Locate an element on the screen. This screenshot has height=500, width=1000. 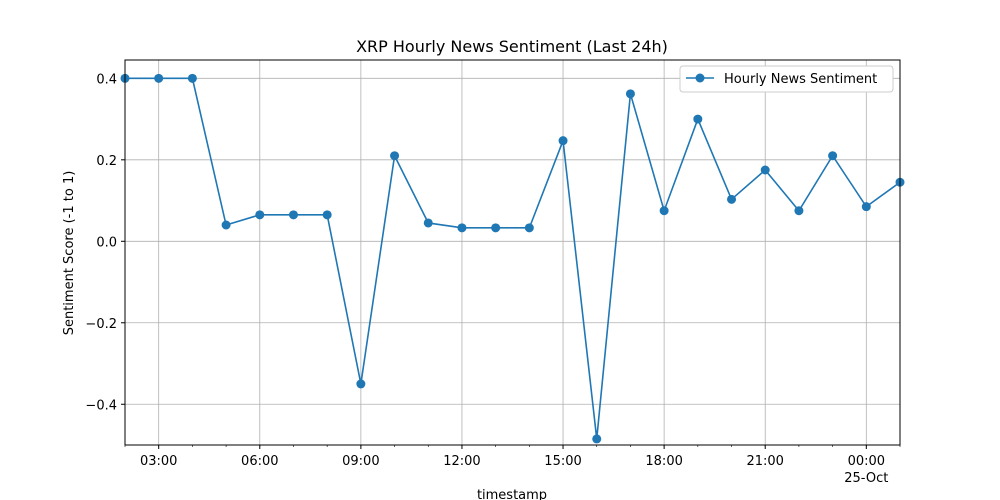
y-tick-label: −0.2 is located at coordinates (101, 324).